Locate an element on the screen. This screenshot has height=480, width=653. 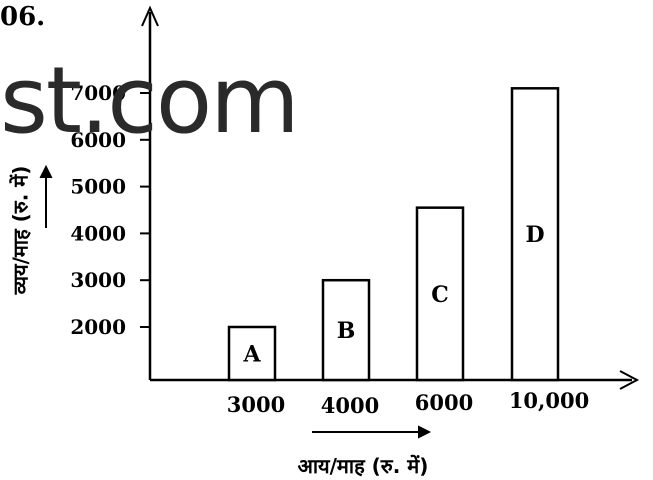
y-tick-label: 2000 is located at coordinates (98, 327).